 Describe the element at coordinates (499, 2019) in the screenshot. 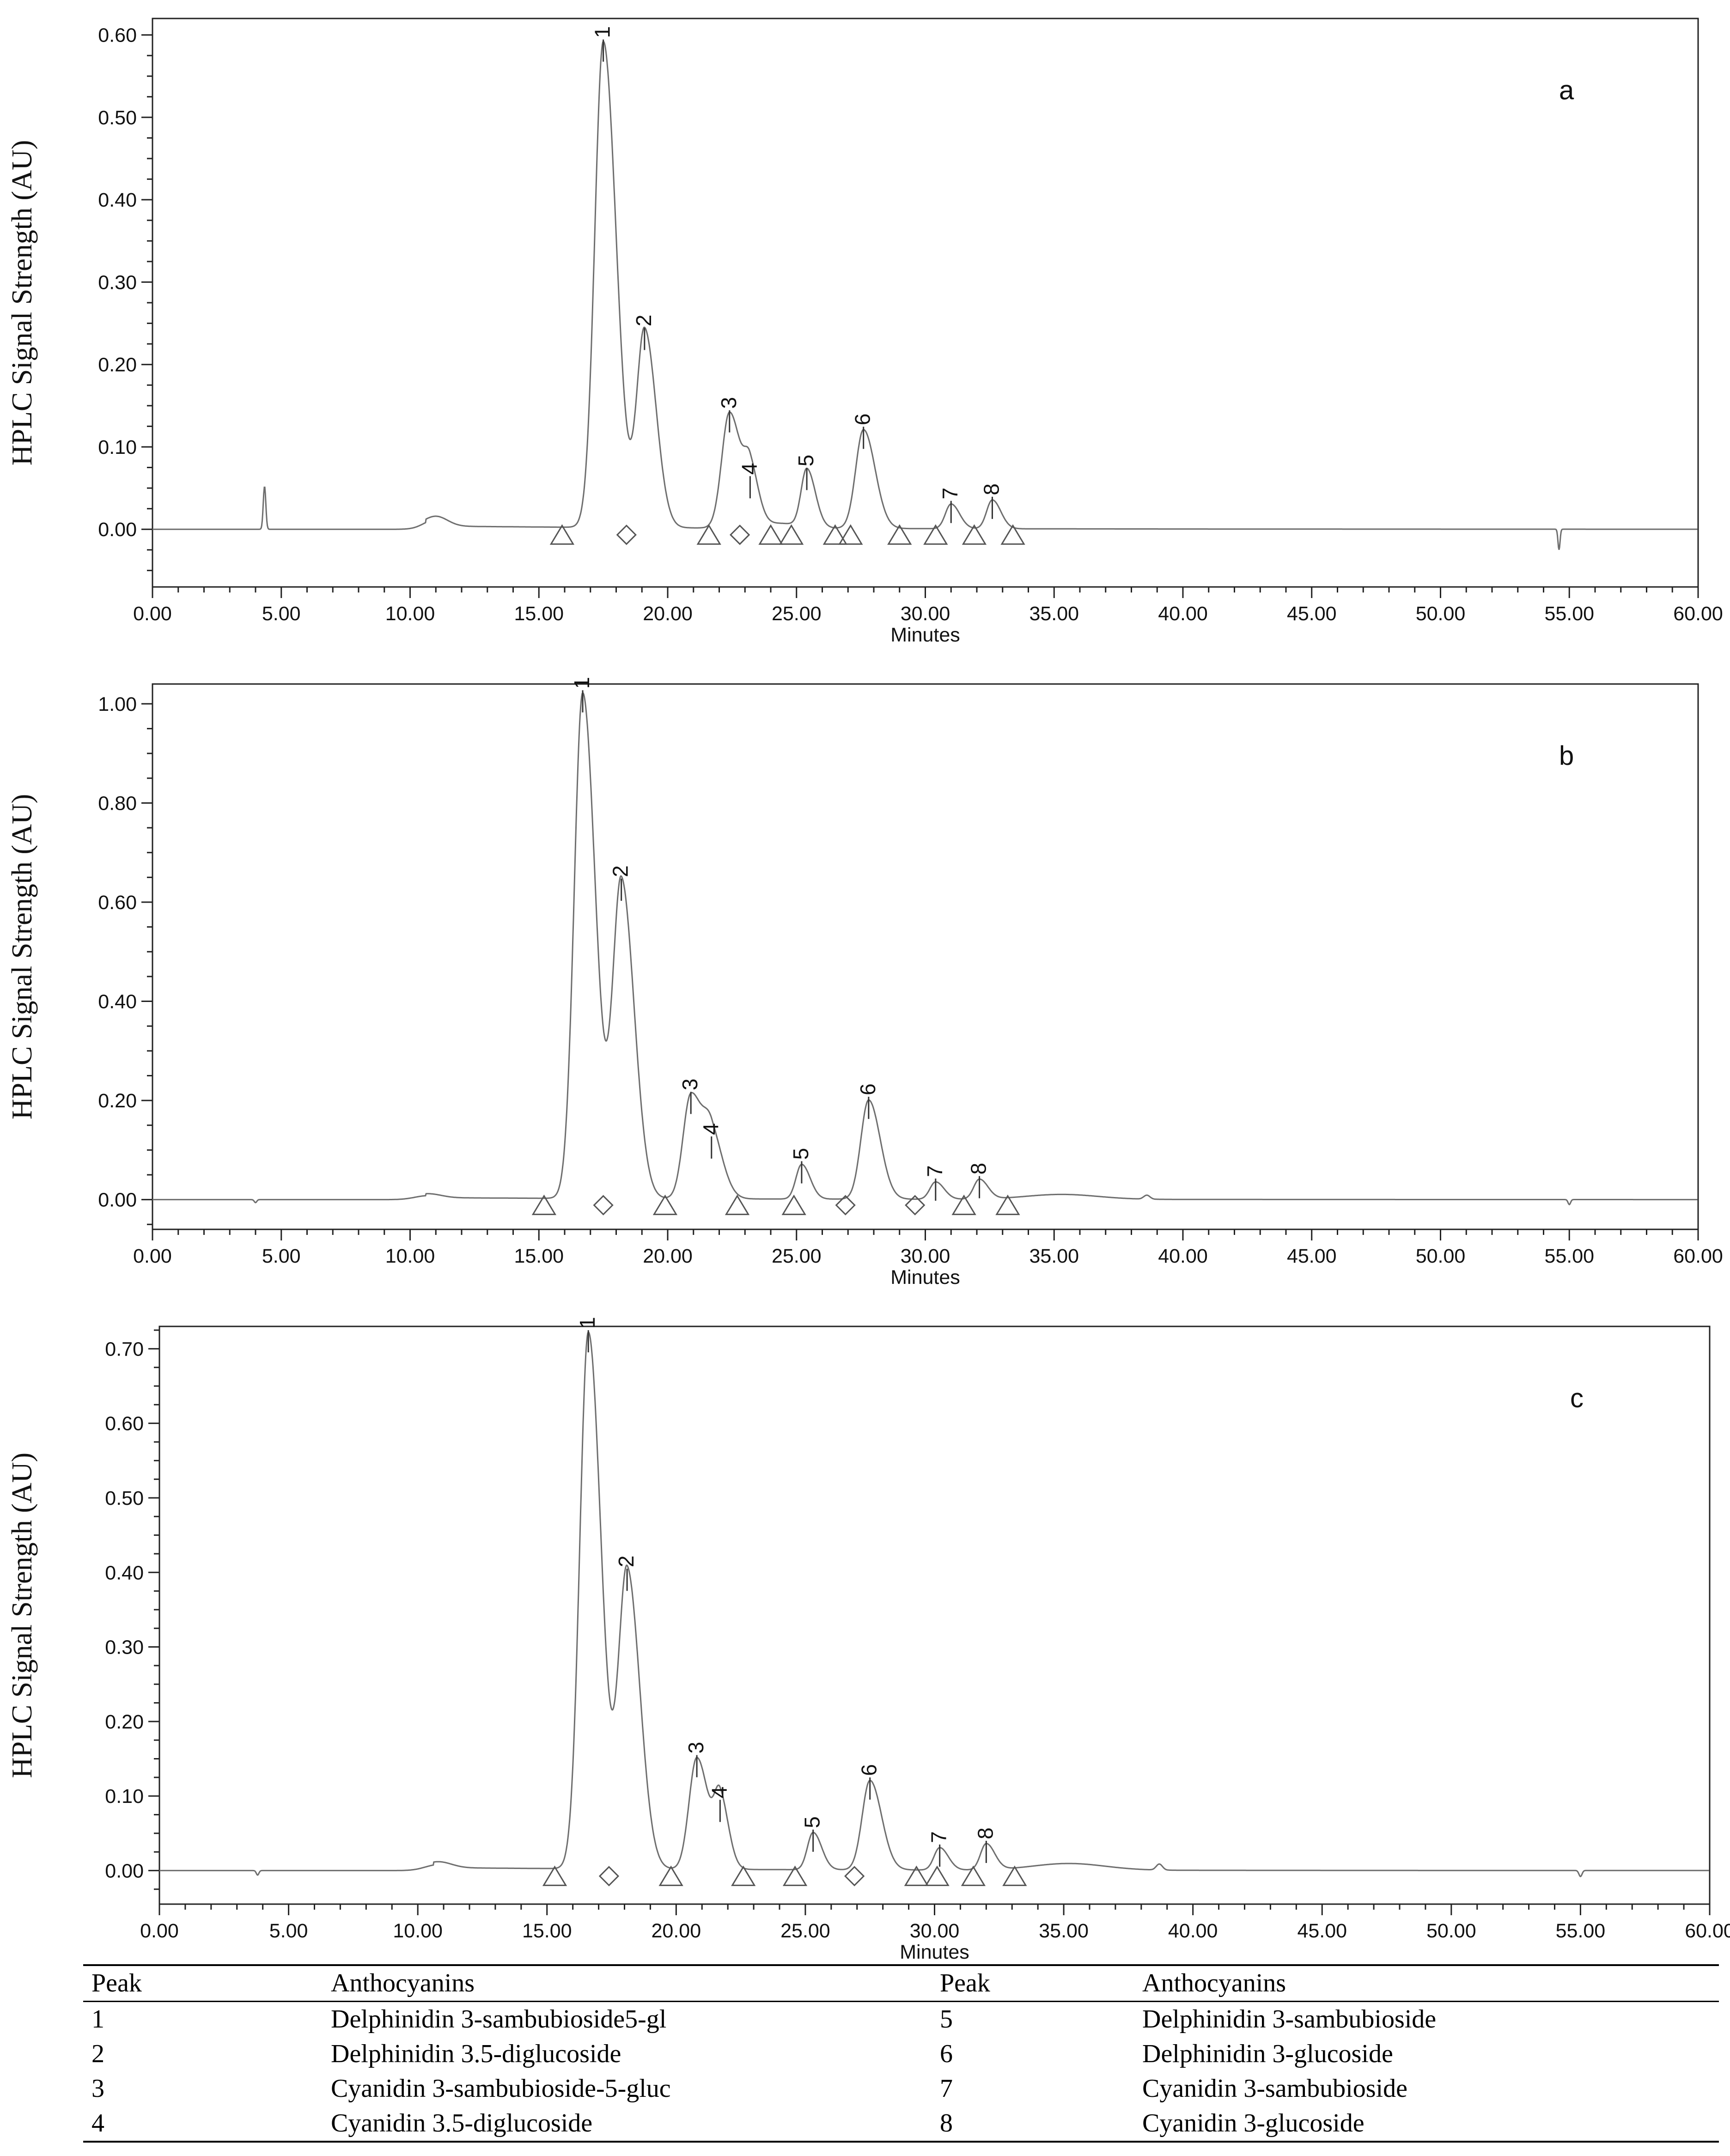

I see `table-cell: Delphinidin 3-sambubioside5-gl` at that location.